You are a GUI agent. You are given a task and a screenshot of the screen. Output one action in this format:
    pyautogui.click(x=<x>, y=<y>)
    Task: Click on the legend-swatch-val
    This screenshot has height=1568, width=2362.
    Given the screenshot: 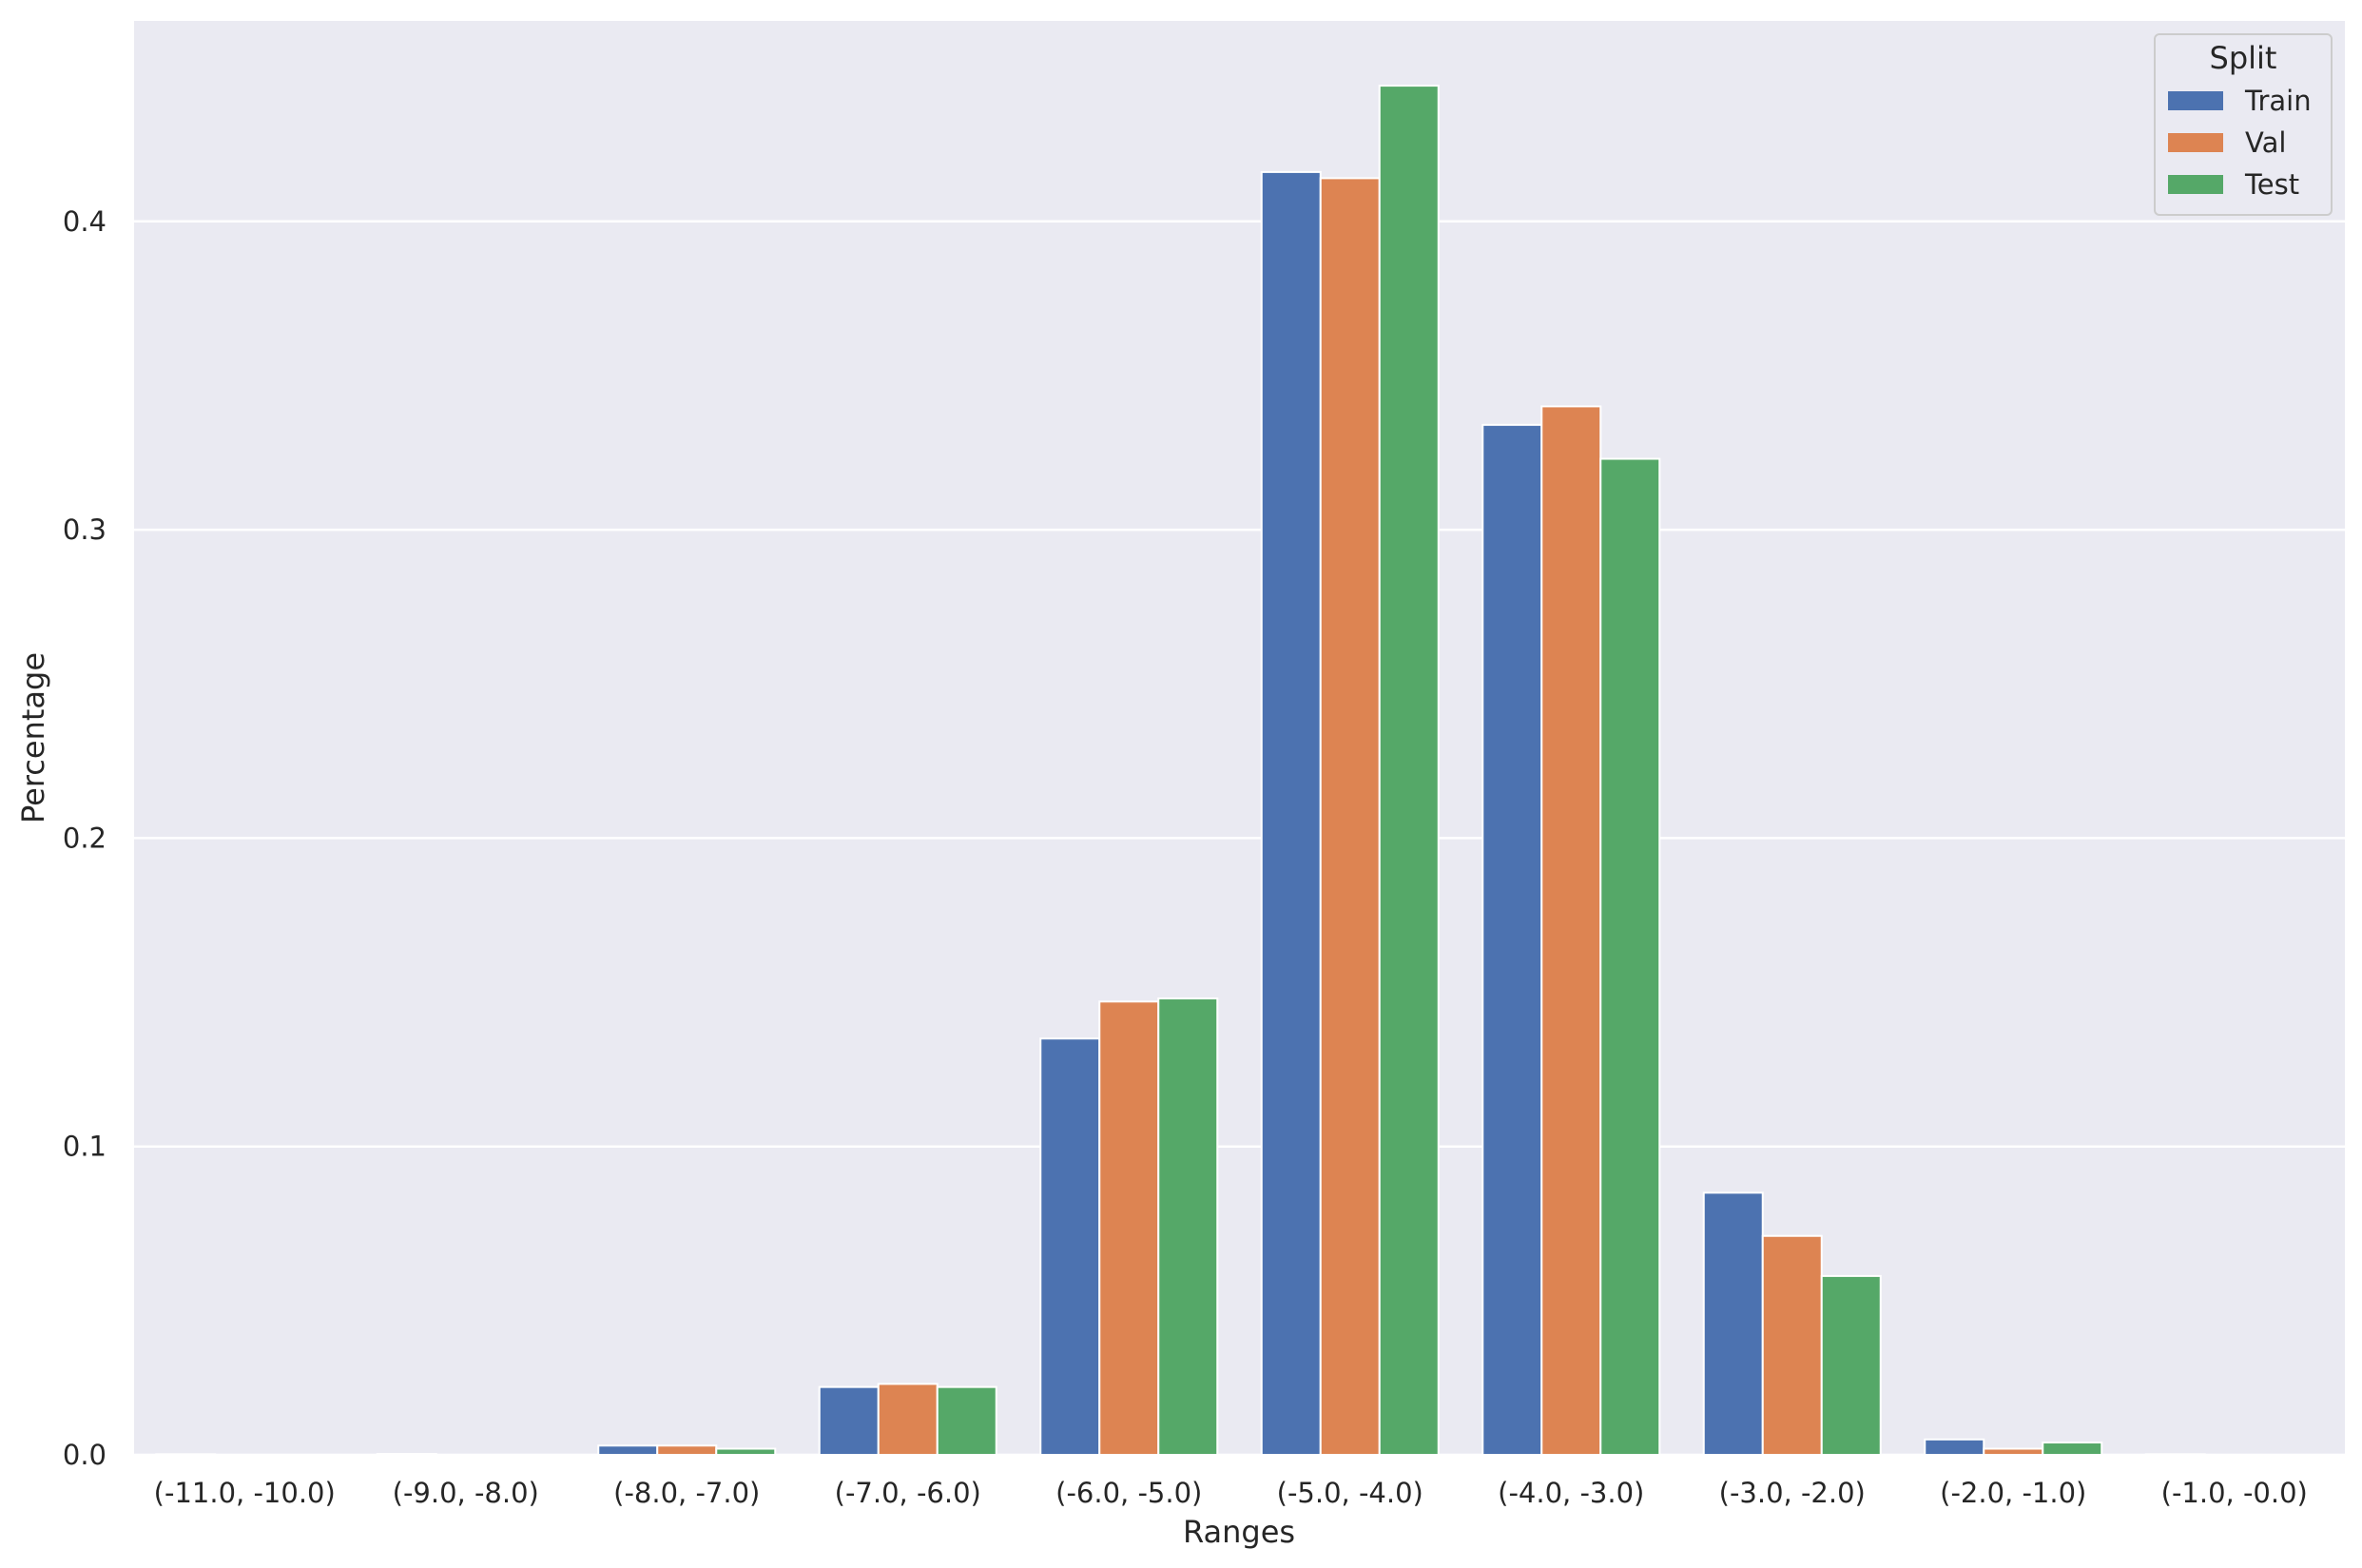 What is the action you would take?
    pyautogui.click(x=2195, y=142)
    